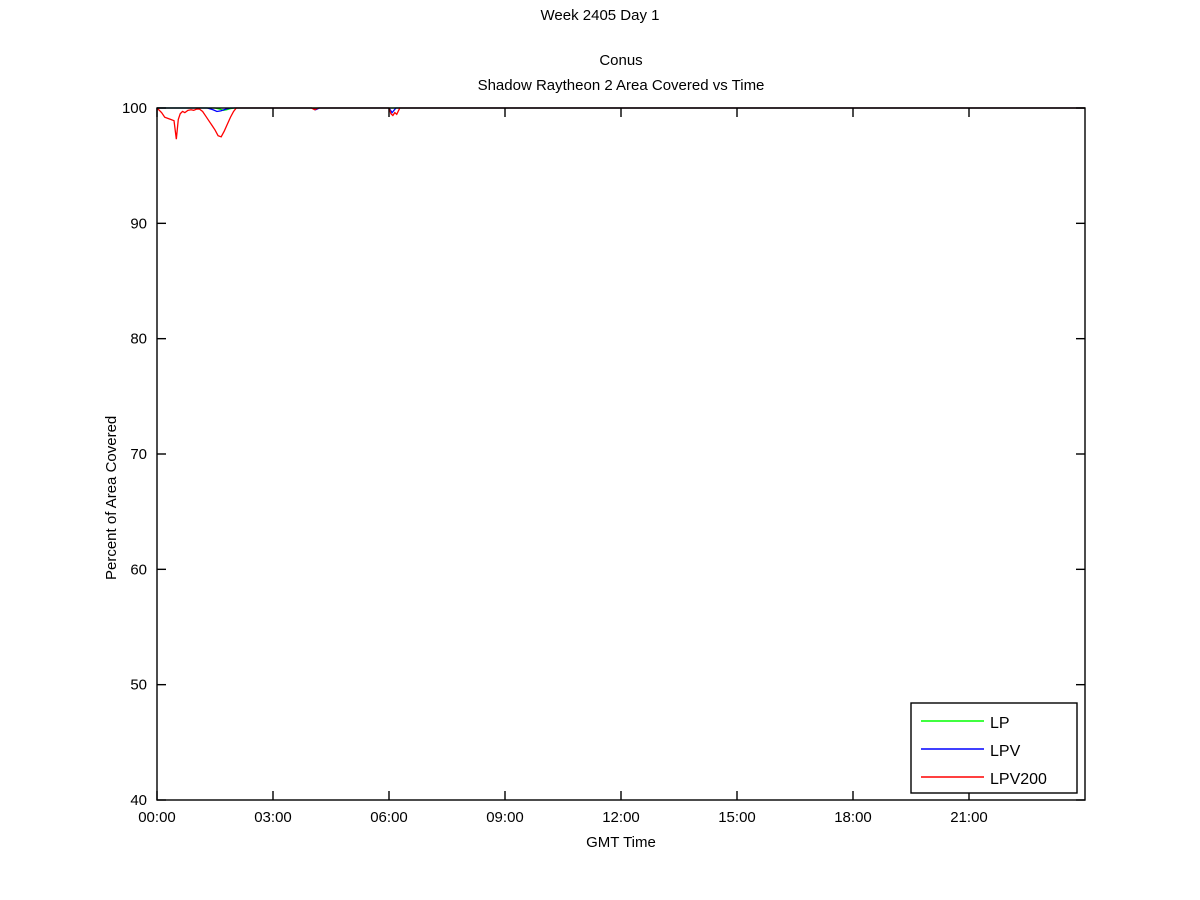 This screenshot has height=900, width=1200. What do you see at coordinates (111, 497) in the screenshot?
I see `y-axis-label: Percent of Area Covered` at bounding box center [111, 497].